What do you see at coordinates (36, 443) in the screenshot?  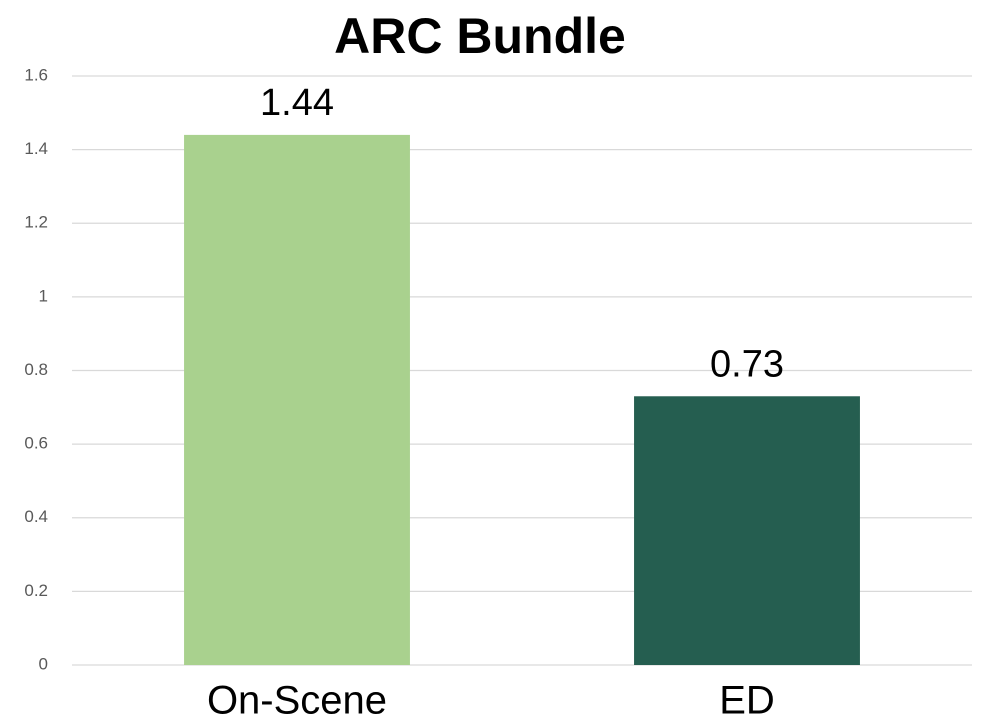 I see `y-tick-label: 0.6` at bounding box center [36, 443].